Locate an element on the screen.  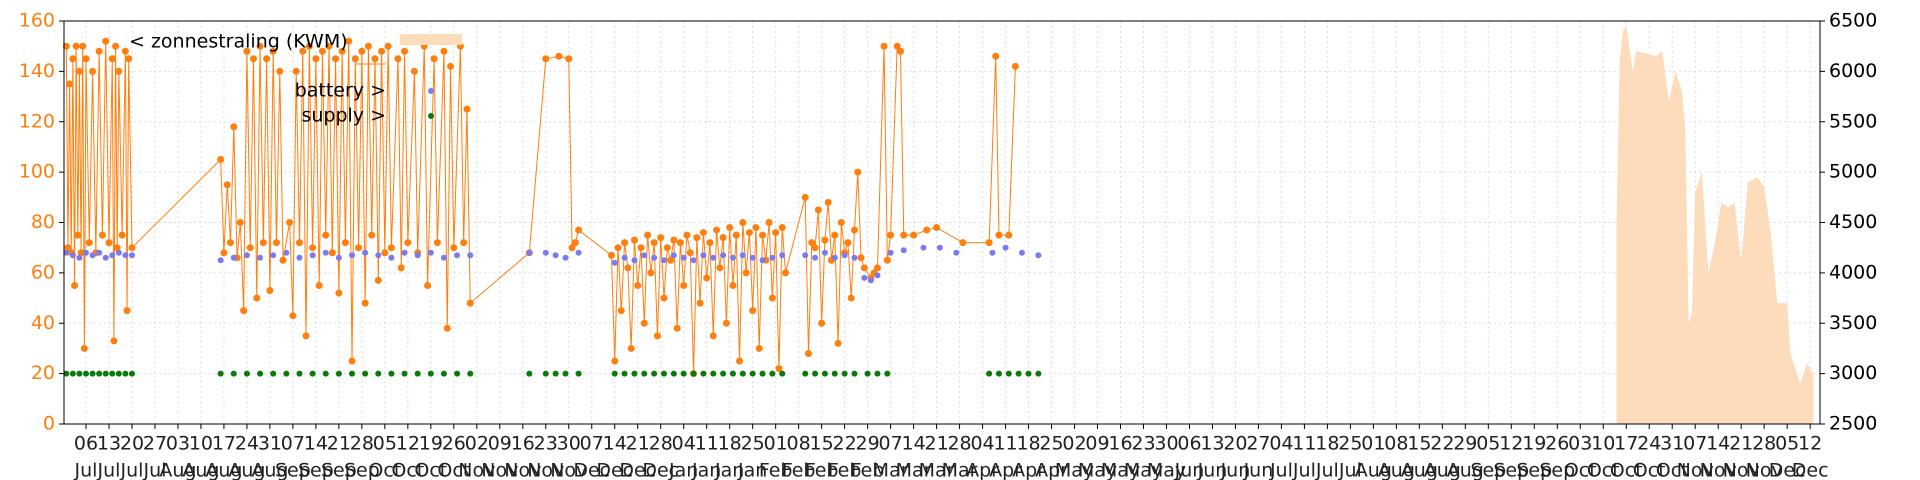
y-tick-label: 40 is located at coordinates (43, 323).